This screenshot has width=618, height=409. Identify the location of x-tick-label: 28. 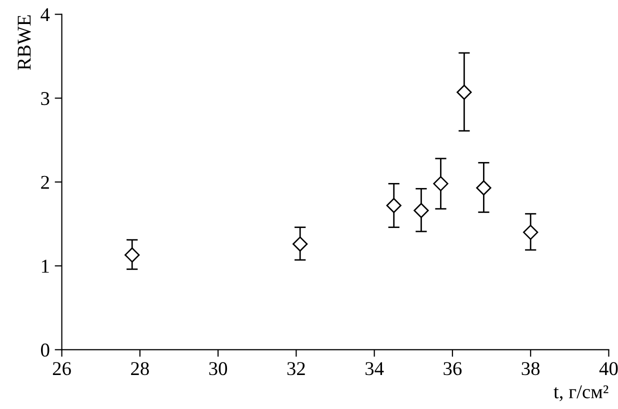
(140, 369).